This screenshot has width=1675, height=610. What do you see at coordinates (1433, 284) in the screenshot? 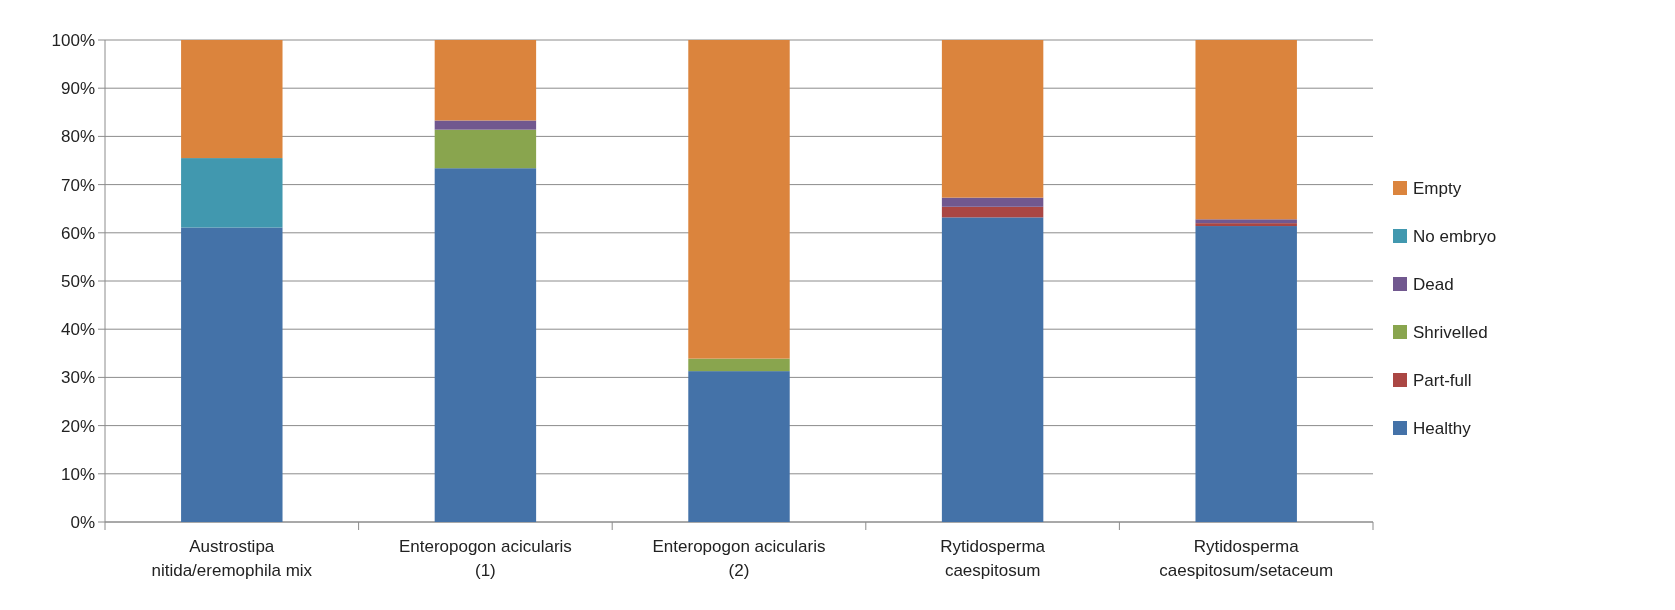
I see `legend-label: Dead` at bounding box center [1433, 284].